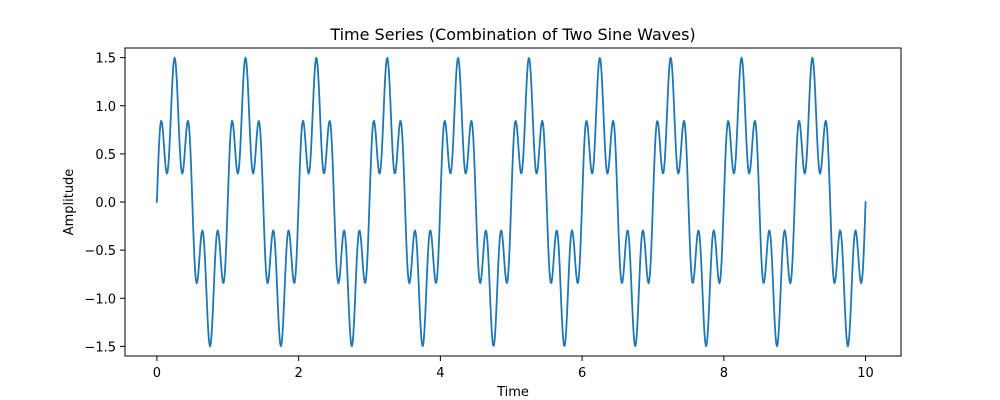 The height and width of the screenshot is (400, 1000). I want to click on x-tick-label: 4, so click(440, 373).